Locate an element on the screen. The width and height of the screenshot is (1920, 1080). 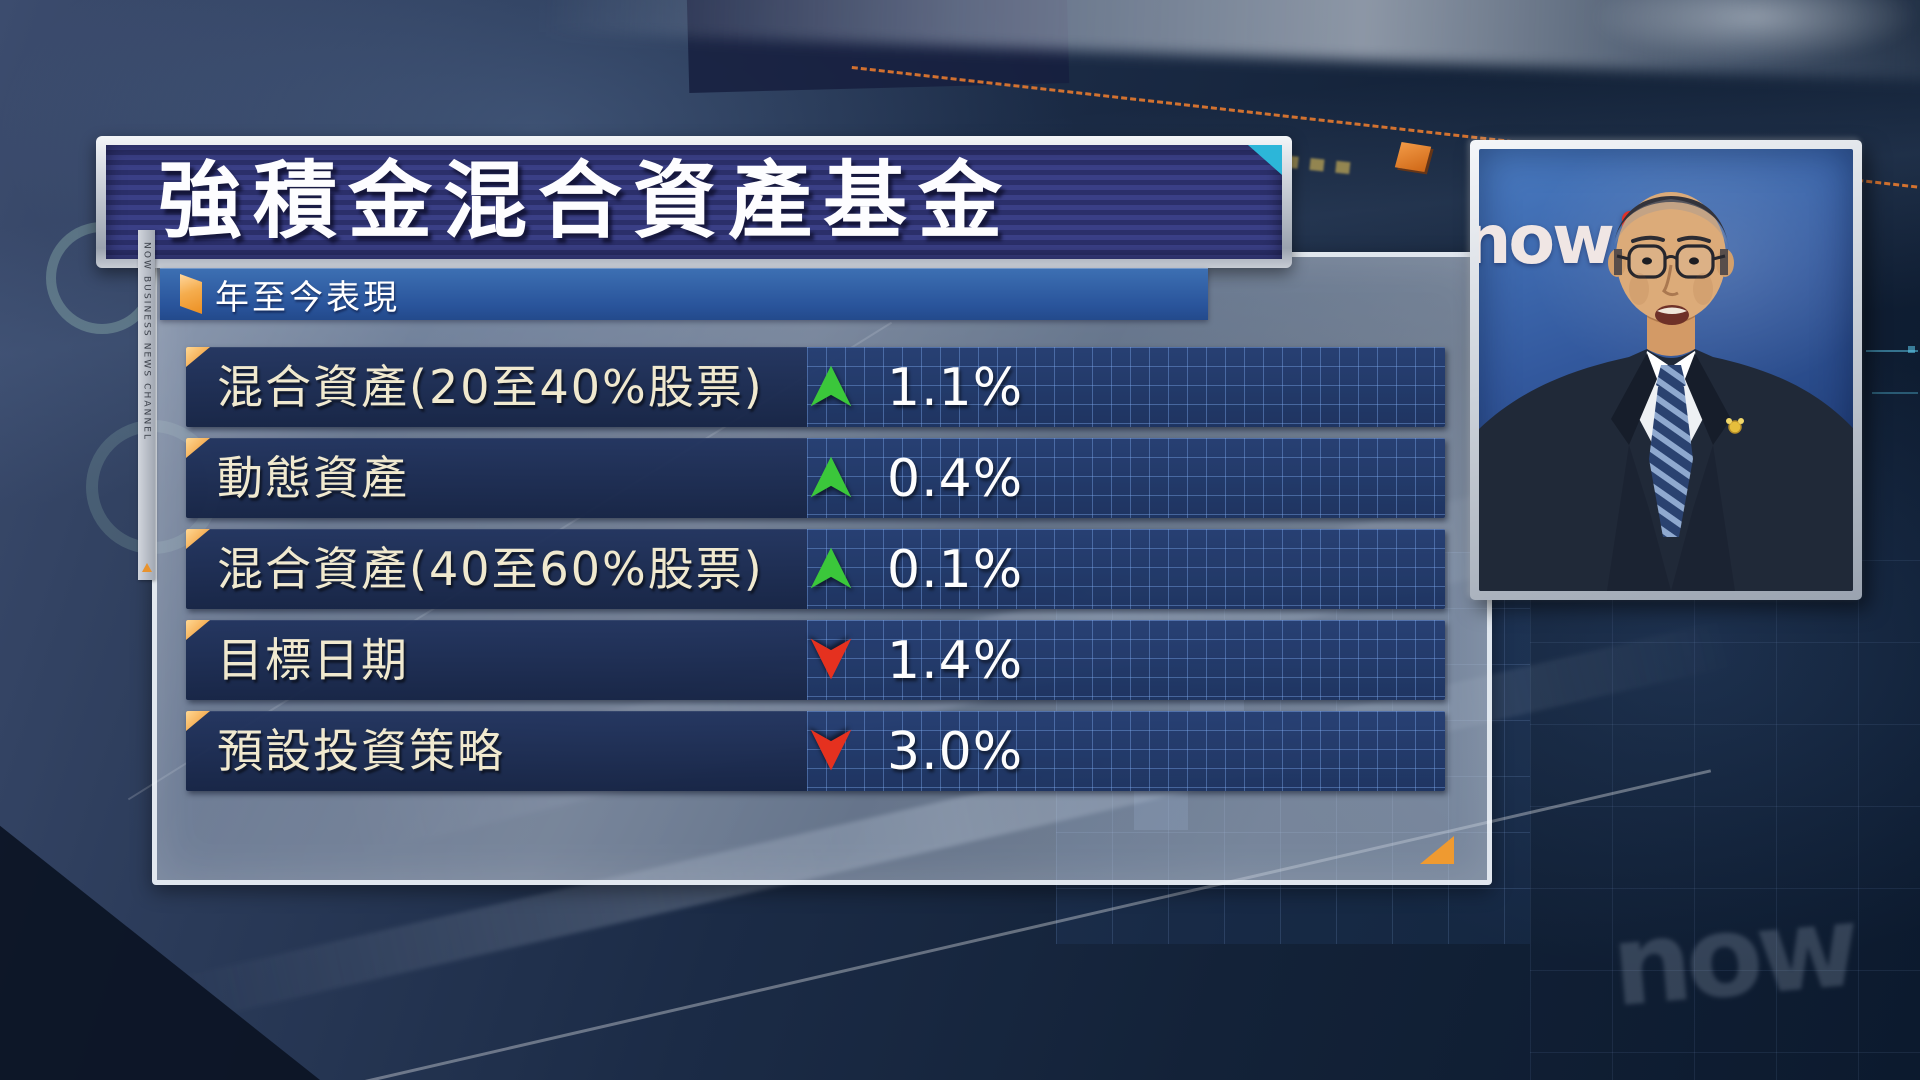
now-logo-text: now is located at coordinates (1547, 240).